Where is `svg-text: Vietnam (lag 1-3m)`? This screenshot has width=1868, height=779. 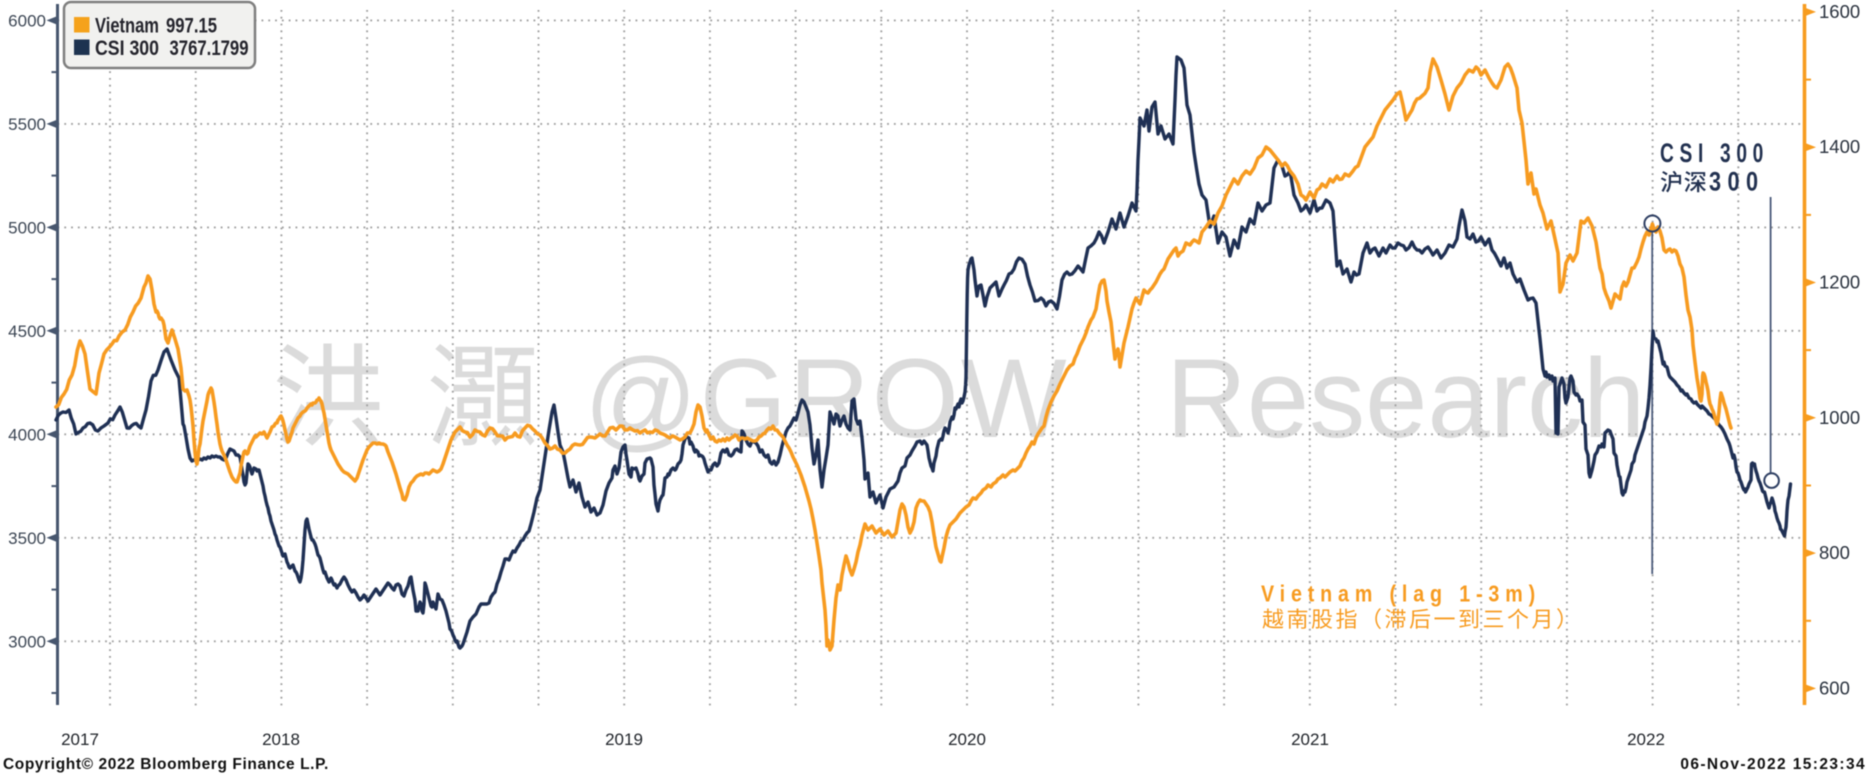
svg-text: Vietnam (lag 1-3m) is located at coordinates (1401, 594).